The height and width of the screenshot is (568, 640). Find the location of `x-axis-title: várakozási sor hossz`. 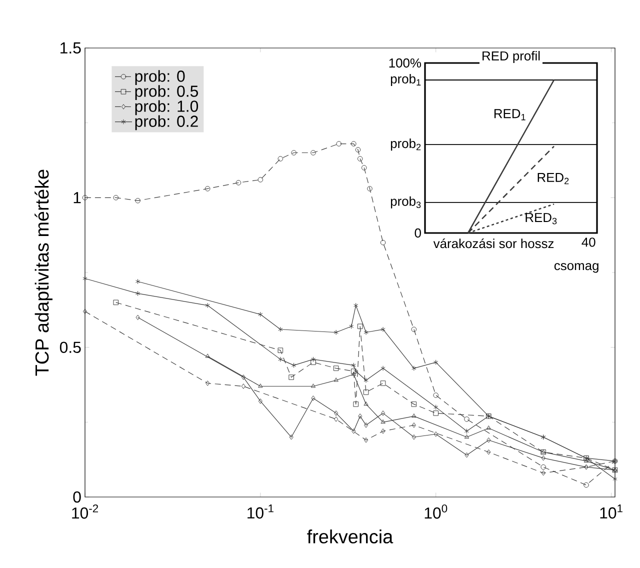

x-axis-title: várakozási sor hossz is located at coordinates (493, 243).